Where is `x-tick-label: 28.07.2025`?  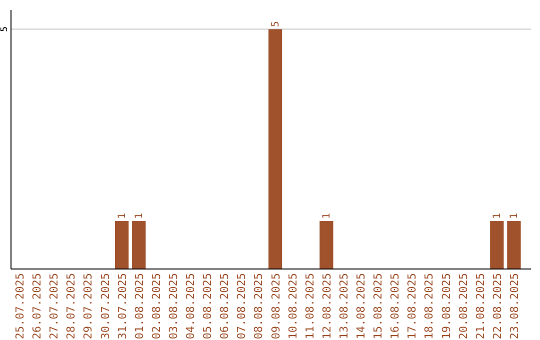
x-tick-label: 28.07.2025 is located at coordinates (71, 306).